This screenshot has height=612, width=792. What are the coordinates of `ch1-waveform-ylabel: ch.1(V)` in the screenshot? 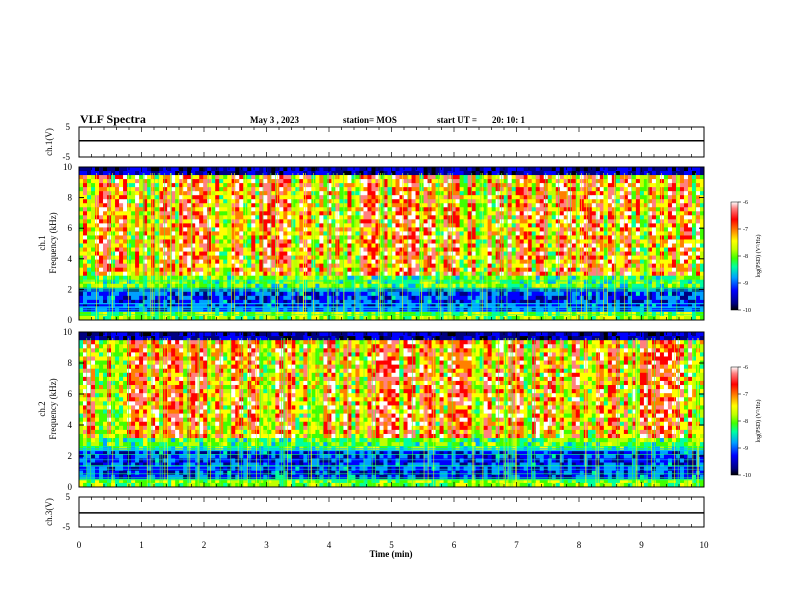 It's located at (49, 142).